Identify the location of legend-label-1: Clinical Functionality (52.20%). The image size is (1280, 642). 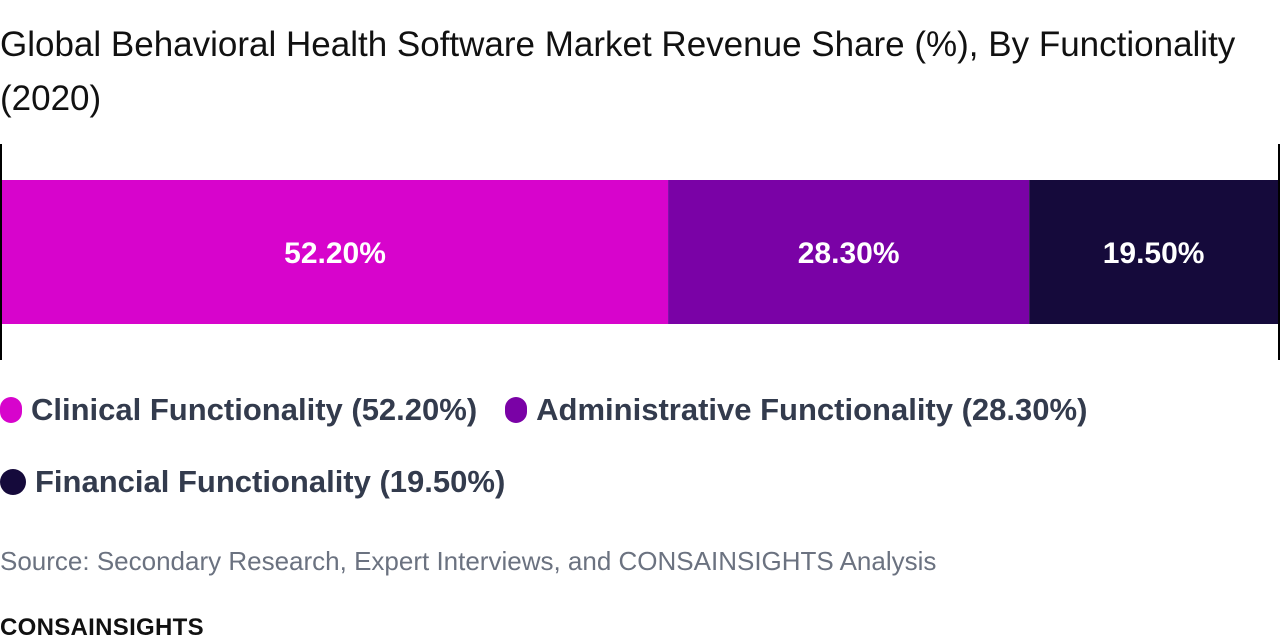
(254, 409).